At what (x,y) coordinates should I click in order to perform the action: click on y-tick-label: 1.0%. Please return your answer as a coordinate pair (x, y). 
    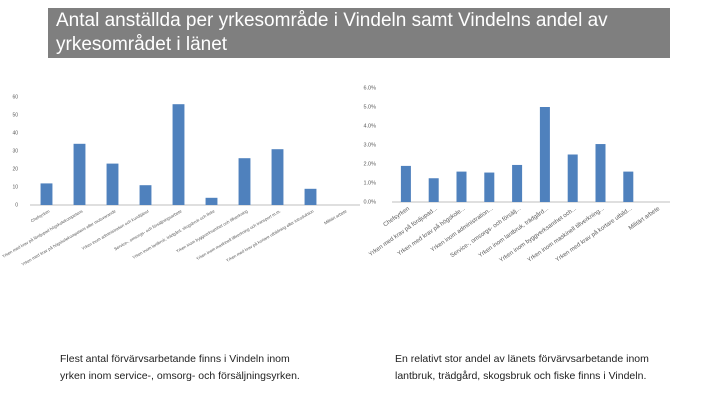
    Looking at the image, I should click on (369, 183).